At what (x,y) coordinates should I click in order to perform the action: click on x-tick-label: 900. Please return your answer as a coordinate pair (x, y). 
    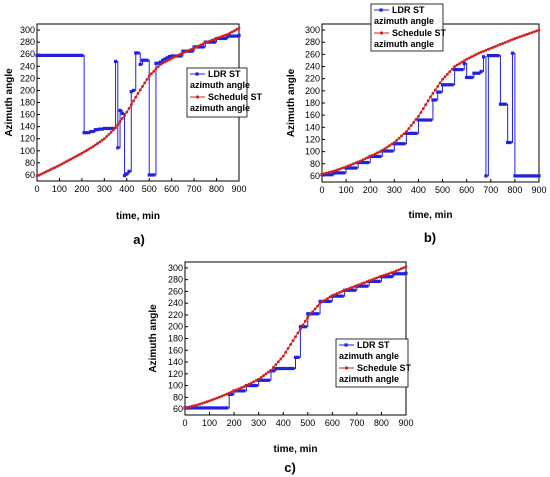
    Looking at the image, I should click on (238, 189).